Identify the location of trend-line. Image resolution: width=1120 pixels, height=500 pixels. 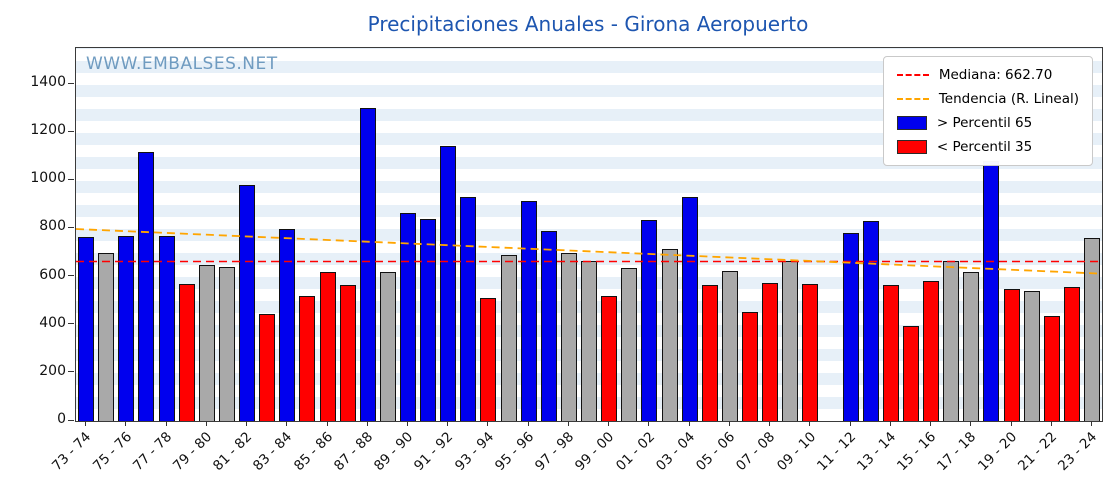
(589, 251).